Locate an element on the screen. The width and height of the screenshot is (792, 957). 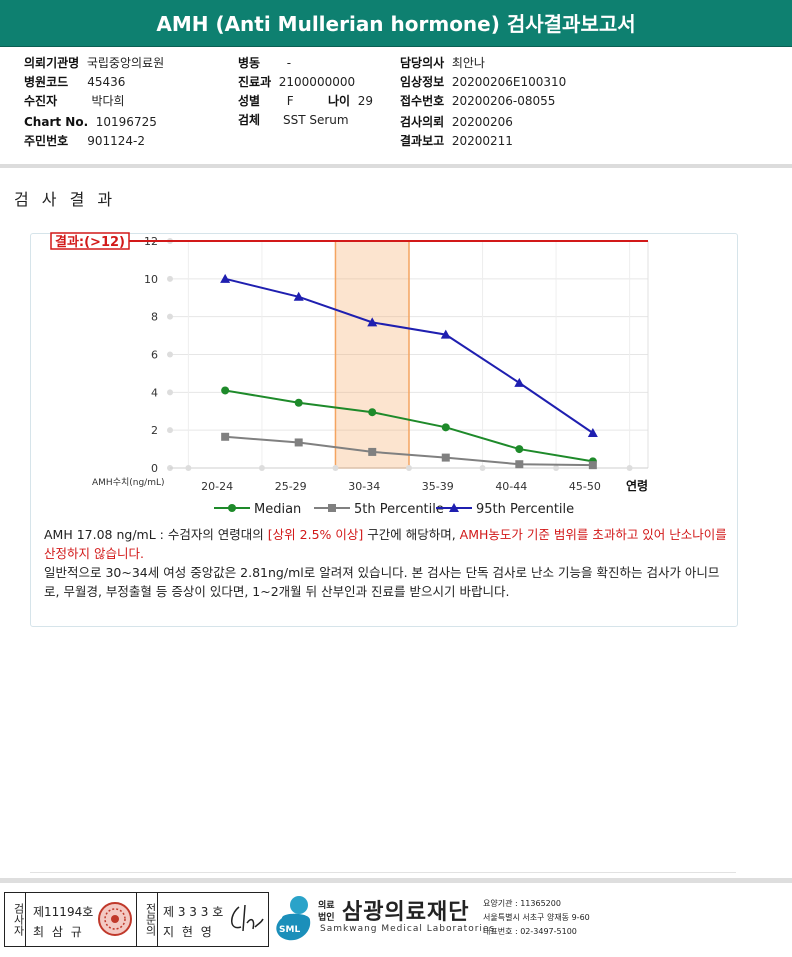
footer-line is located at coordinates (383, 872).